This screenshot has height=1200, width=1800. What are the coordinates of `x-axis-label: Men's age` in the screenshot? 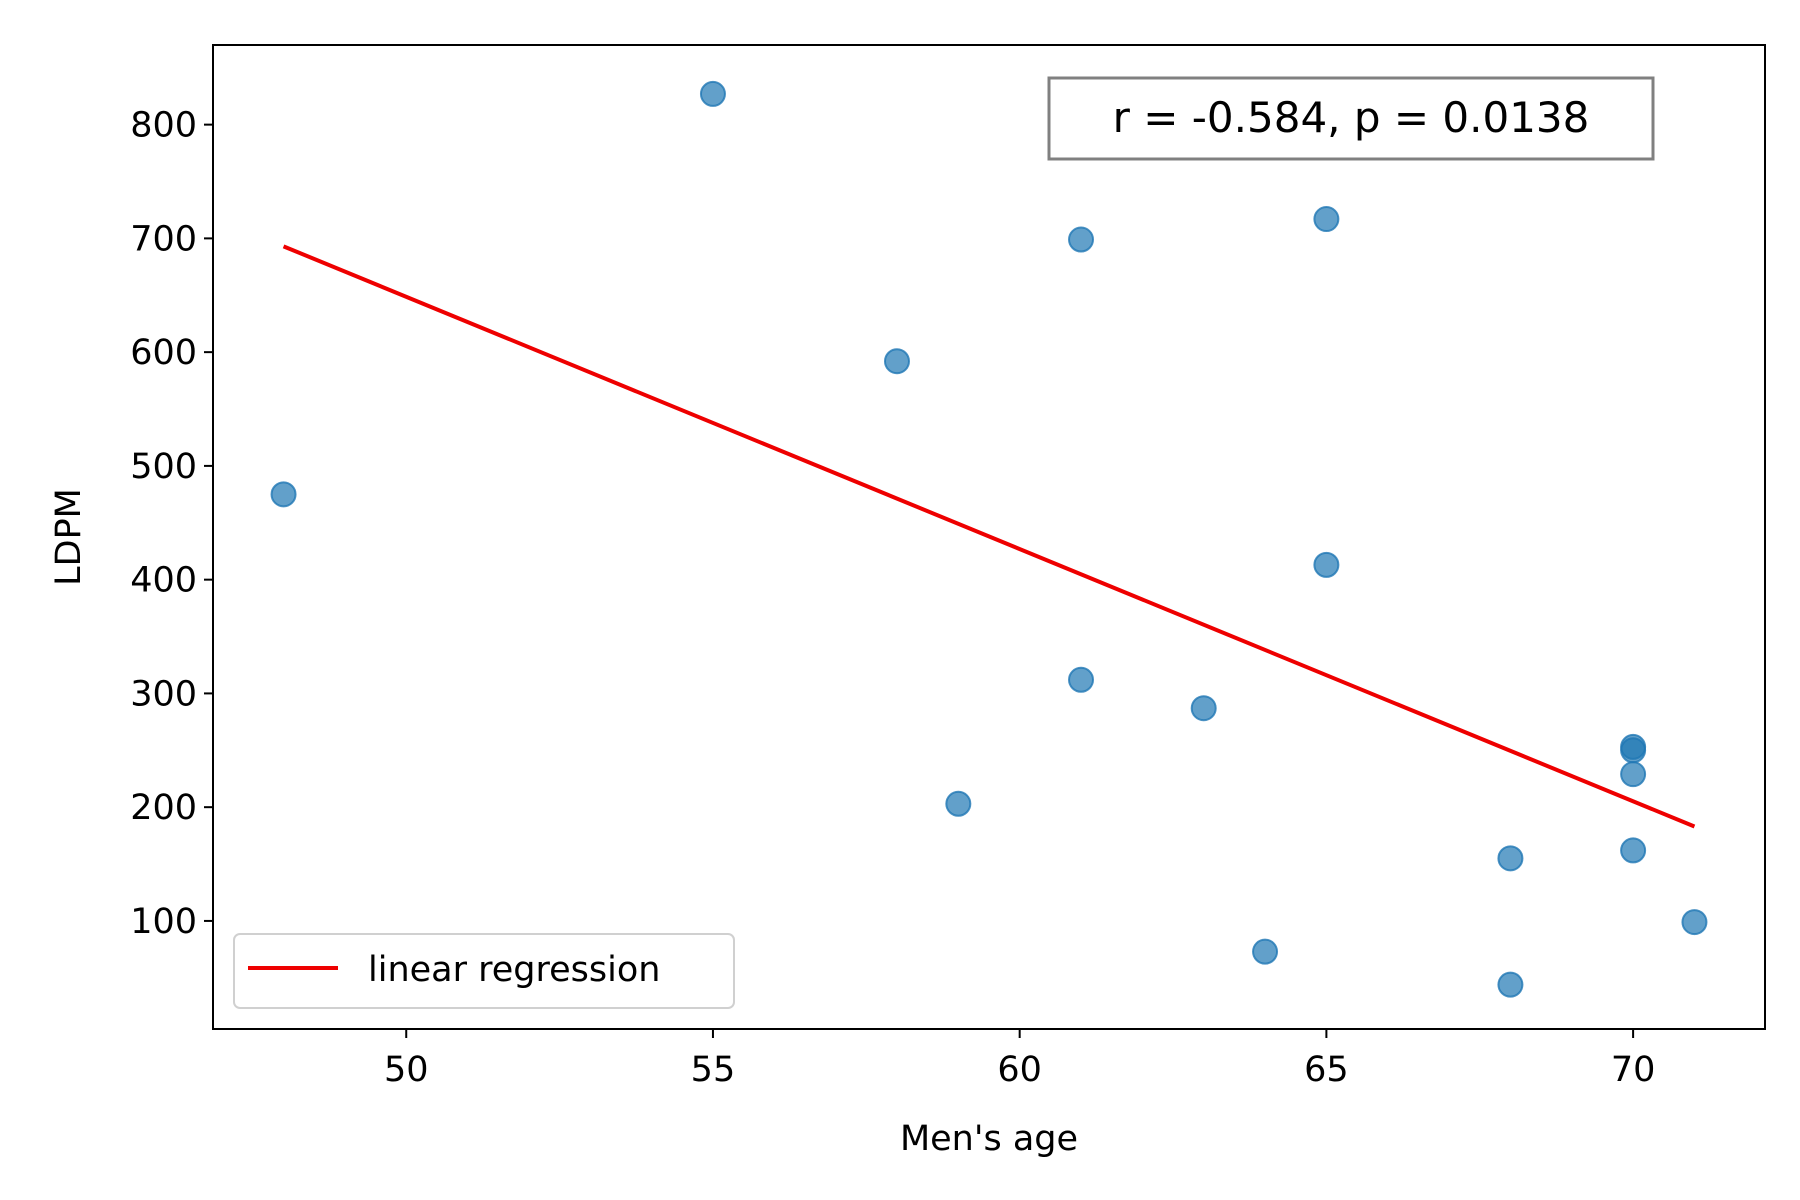 It's located at (989, 1139).